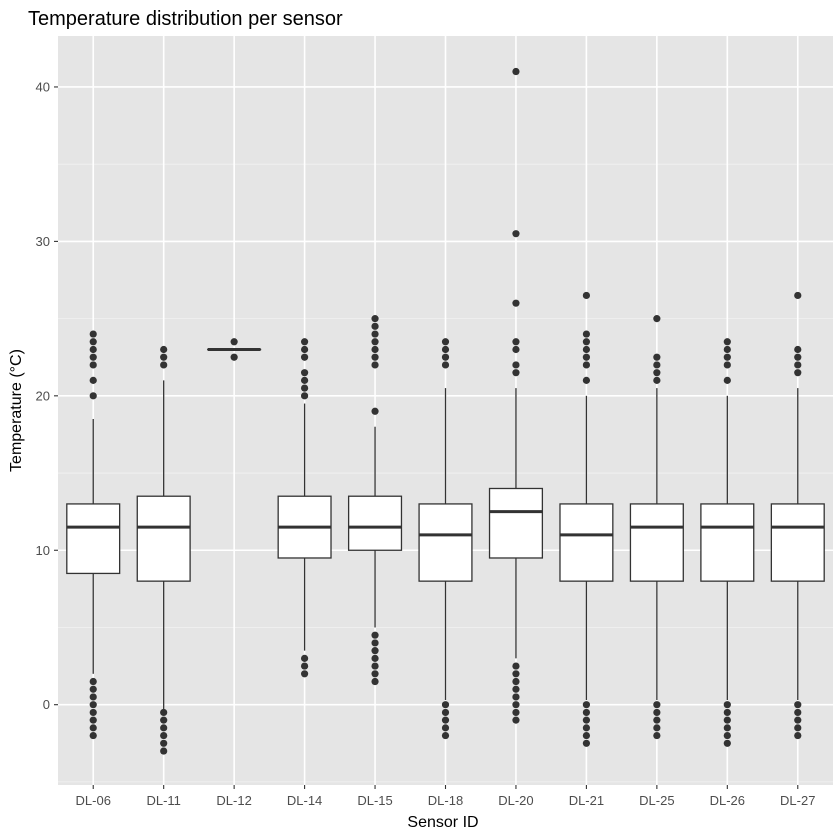 The image size is (840, 840). Describe the element at coordinates (43, 86) in the screenshot. I see `y-tick-label: 40` at that location.